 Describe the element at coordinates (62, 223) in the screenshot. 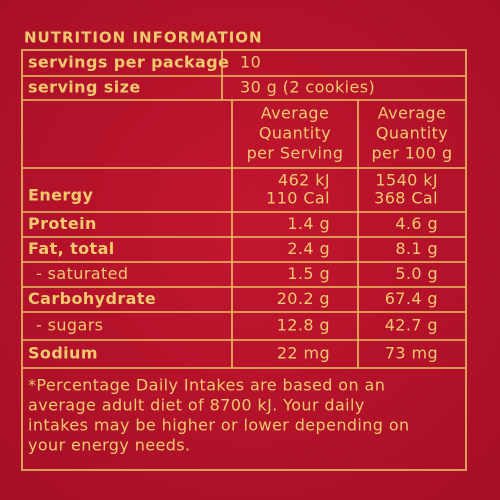

I see `nutrient-label: Protein` at that location.